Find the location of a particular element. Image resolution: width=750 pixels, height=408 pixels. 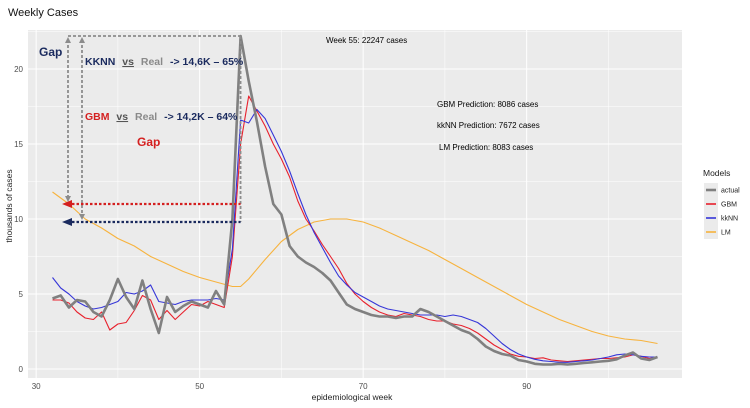

gbm-level-arrow is located at coordinates (67, 204).